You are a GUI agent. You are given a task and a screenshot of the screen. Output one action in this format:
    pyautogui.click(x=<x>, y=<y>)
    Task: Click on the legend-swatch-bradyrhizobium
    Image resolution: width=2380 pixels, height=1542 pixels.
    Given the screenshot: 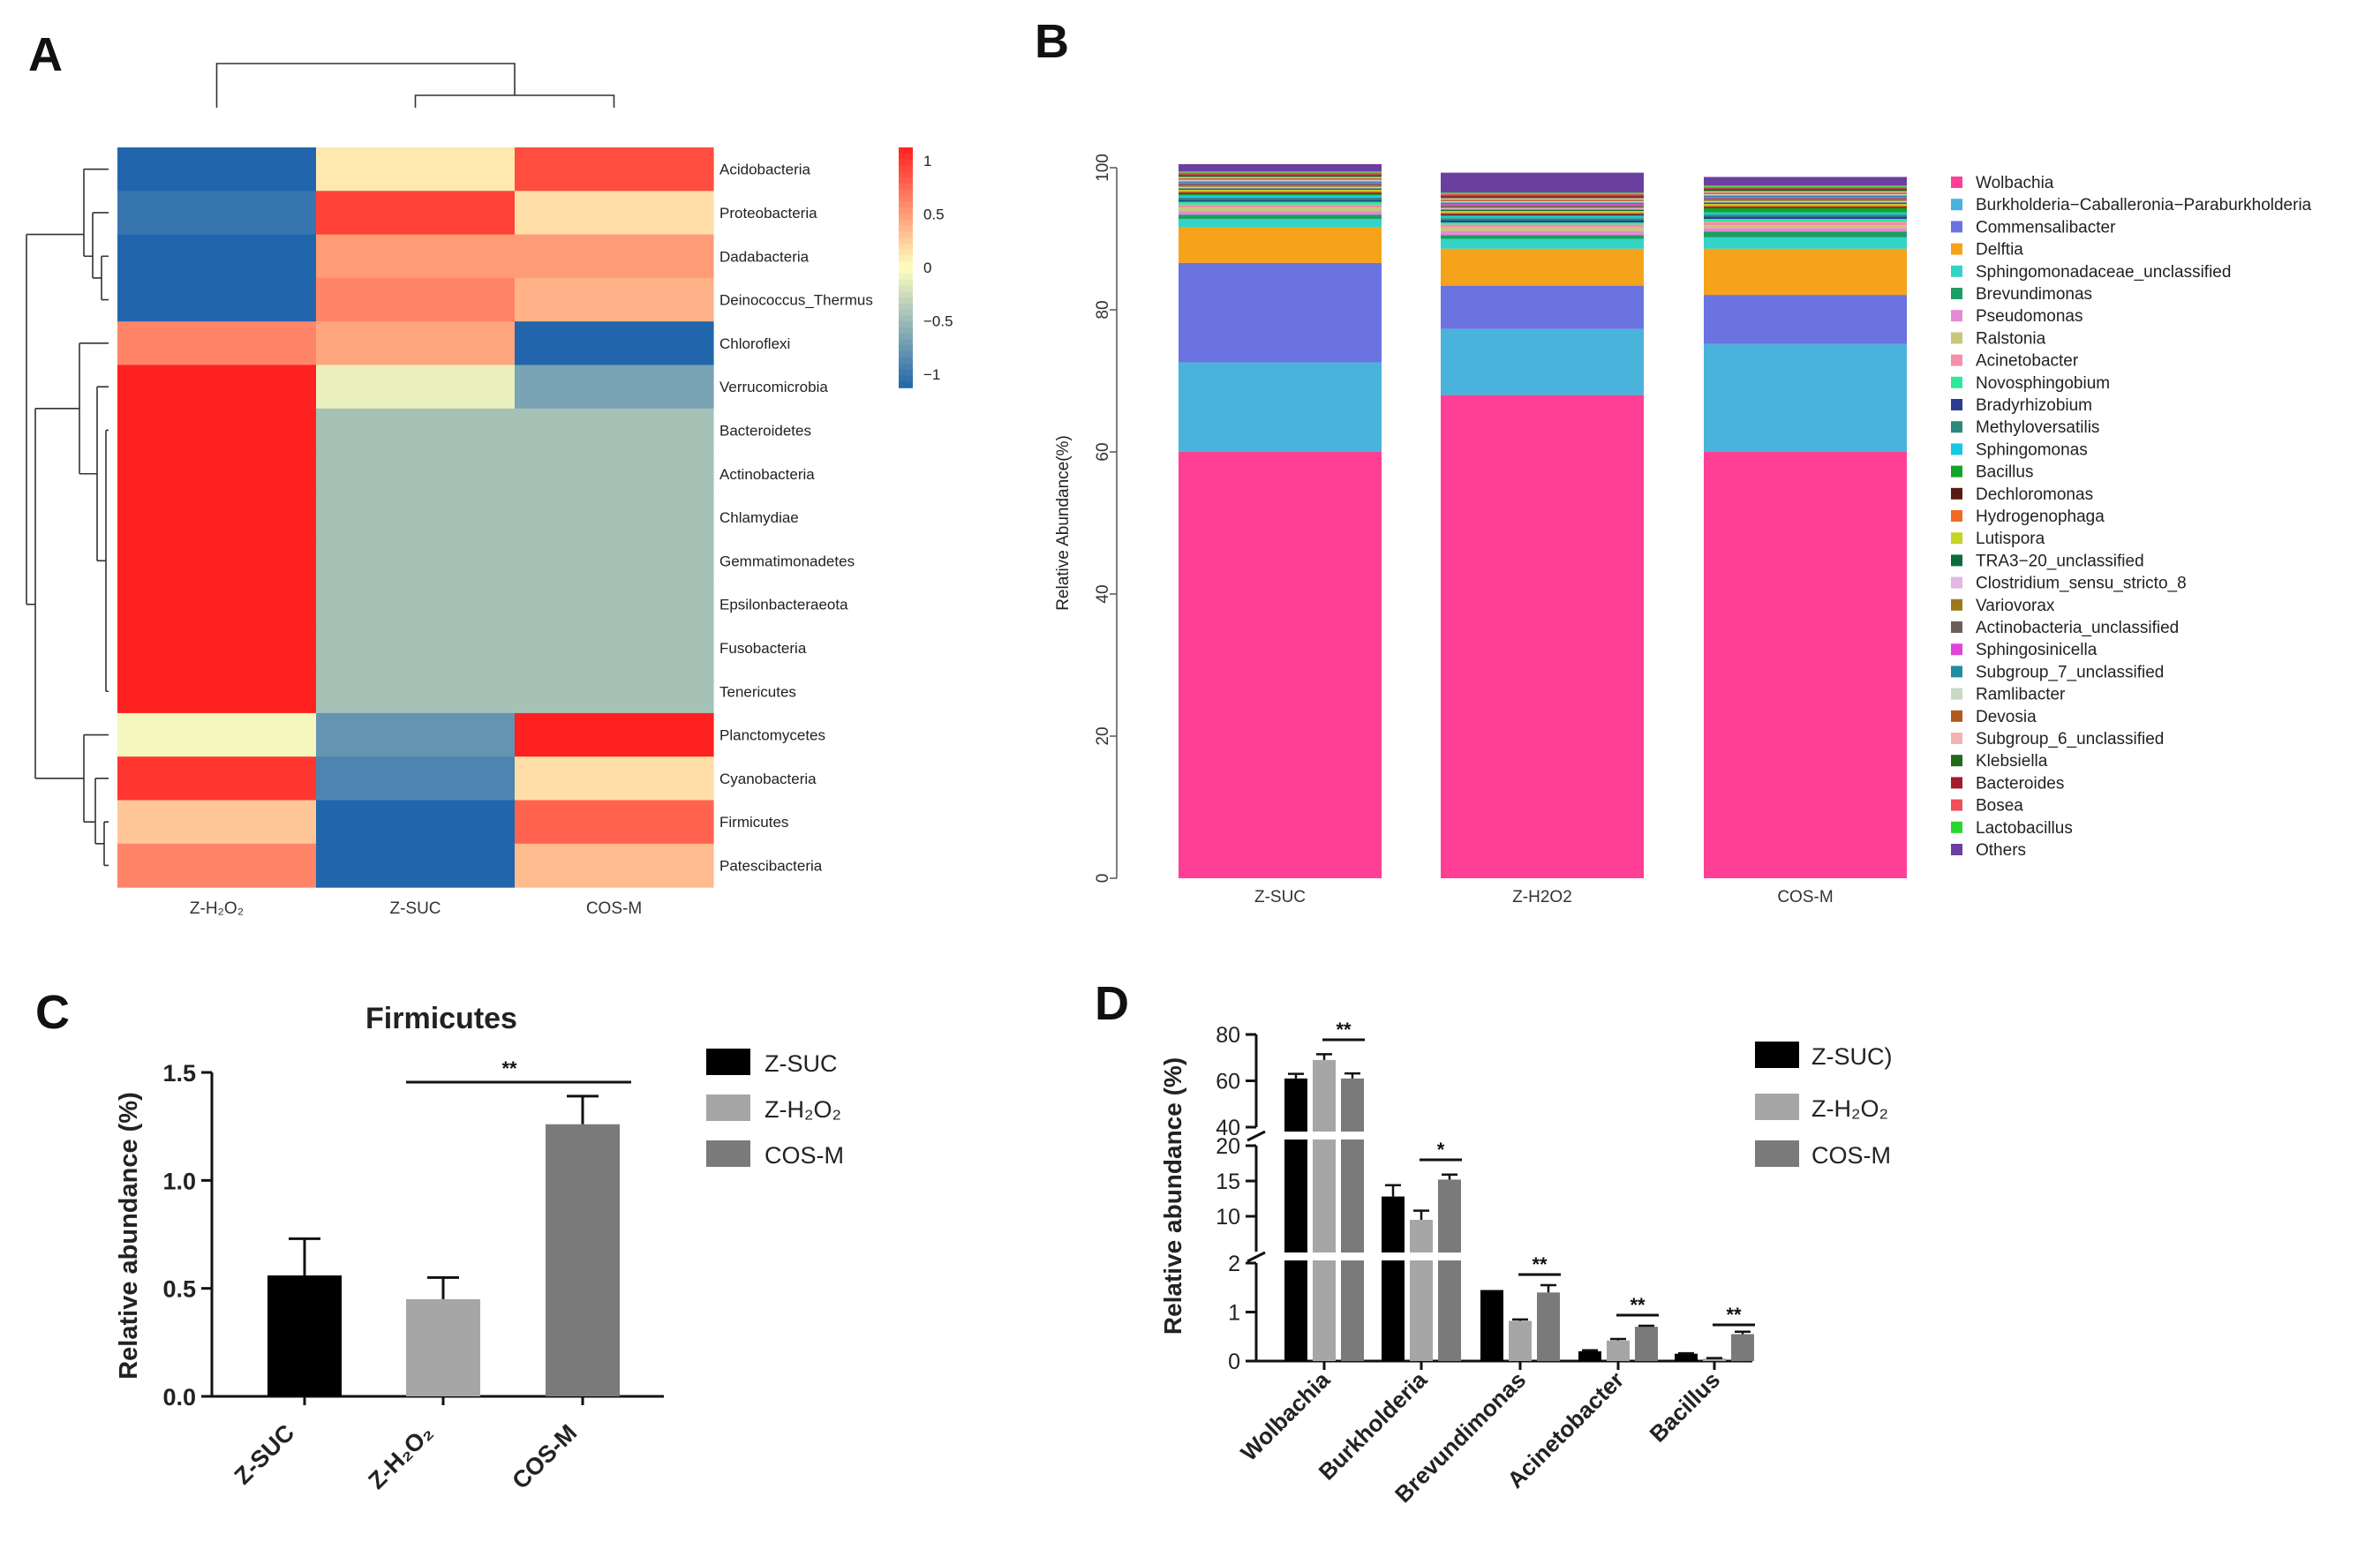 What is the action you would take?
    pyautogui.click(x=1956, y=404)
    